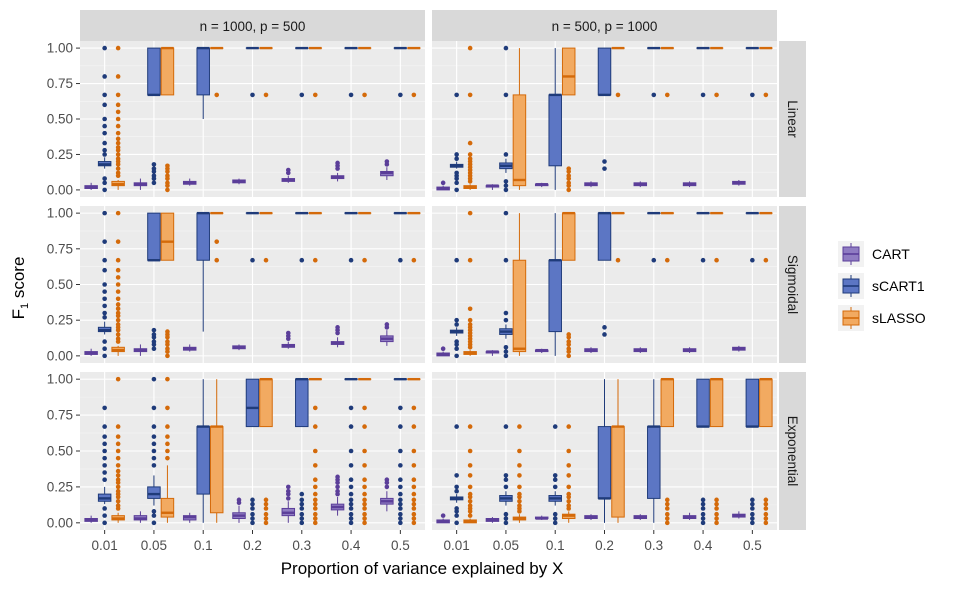 The height and width of the screenshot is (594, 962). I want to click on legend-label-scart1: sCART1, so click(898, 286).